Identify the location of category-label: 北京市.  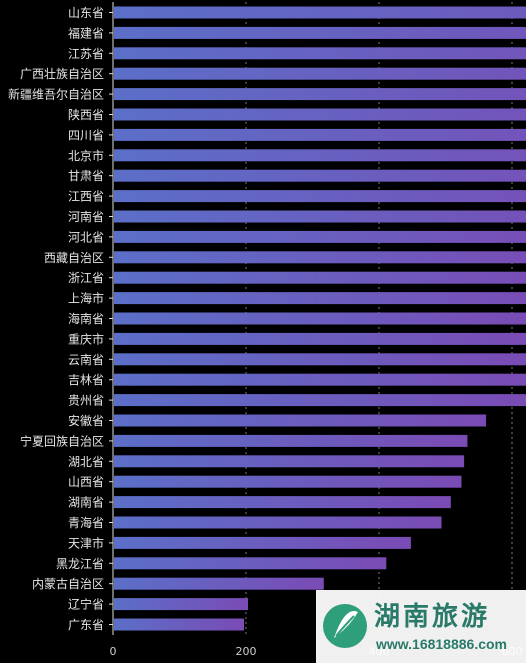
(86, 155).